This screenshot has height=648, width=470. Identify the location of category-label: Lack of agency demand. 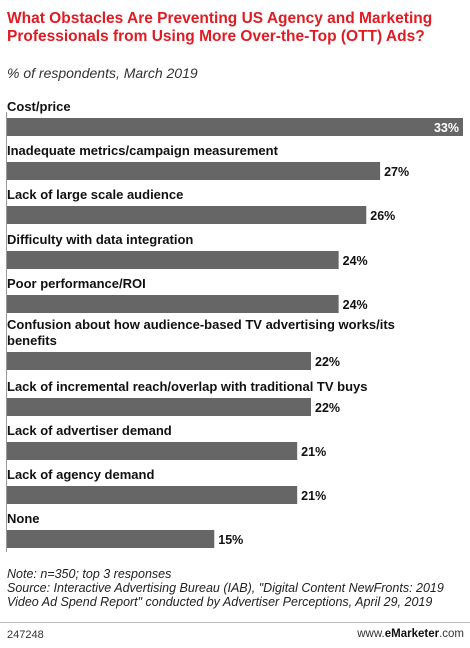
(80, 474).